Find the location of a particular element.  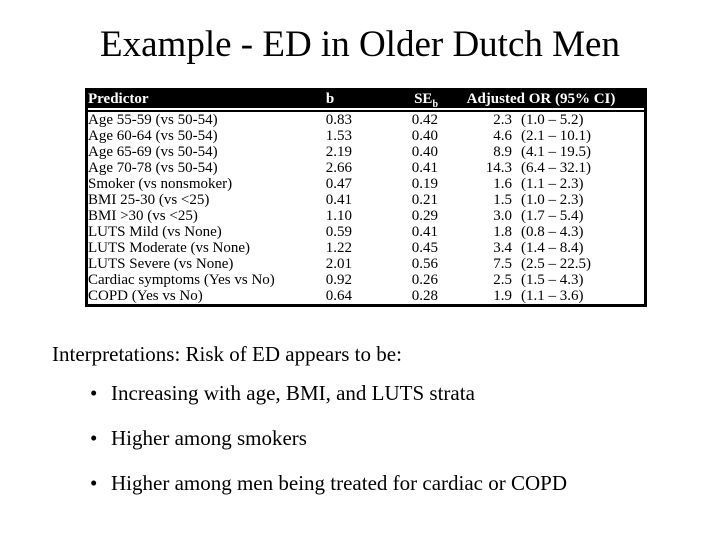

table-header-row: Predictor b SEb Adjusted OR (95% CI) is located at coordinates (366, 100).